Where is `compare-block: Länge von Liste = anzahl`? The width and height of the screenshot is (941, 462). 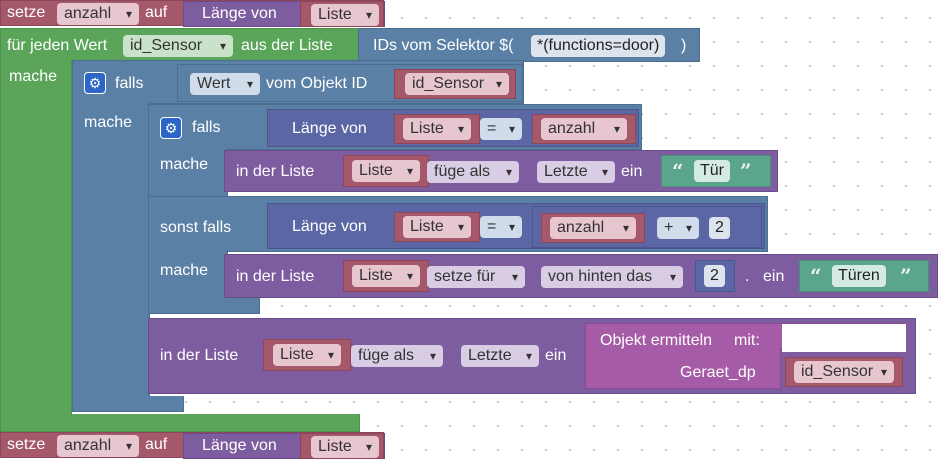 compare-block: Länge von Liste = anzahl is located at coordinates (453, 128).